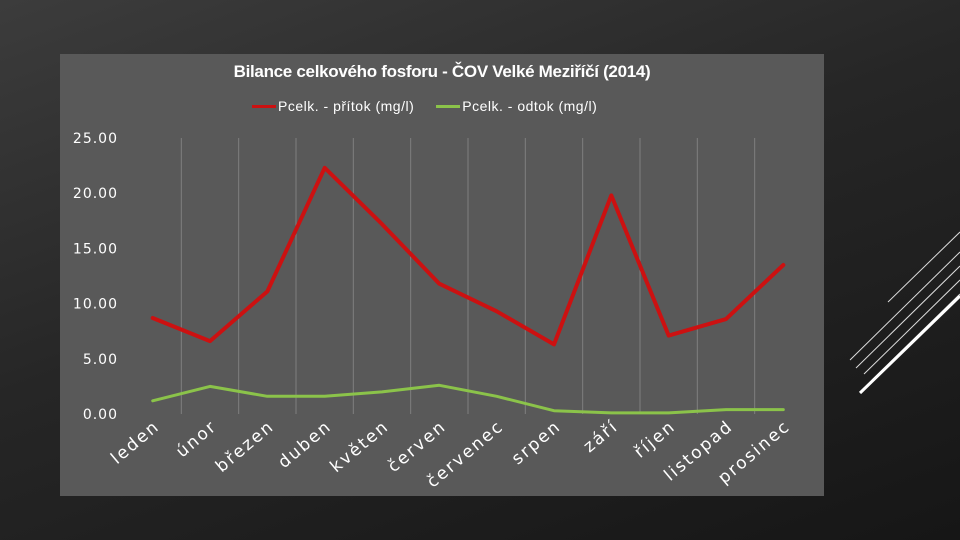  Describe the element at coordinates (100, 415) in the screenshot. I see `y-tick-label: 0.00` at that location.